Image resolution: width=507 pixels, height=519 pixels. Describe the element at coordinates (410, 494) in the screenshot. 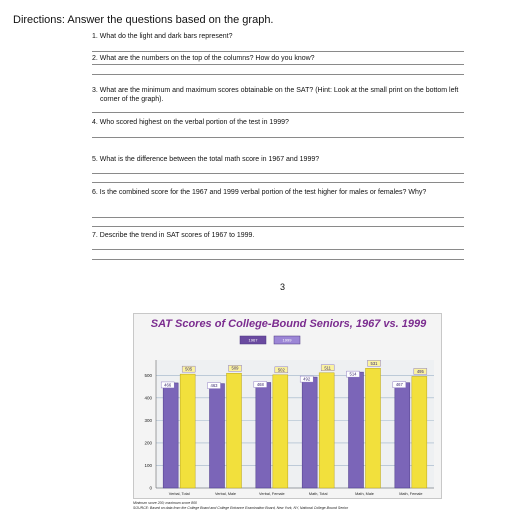

I see `x-tick-label: Math, Female` at that location.